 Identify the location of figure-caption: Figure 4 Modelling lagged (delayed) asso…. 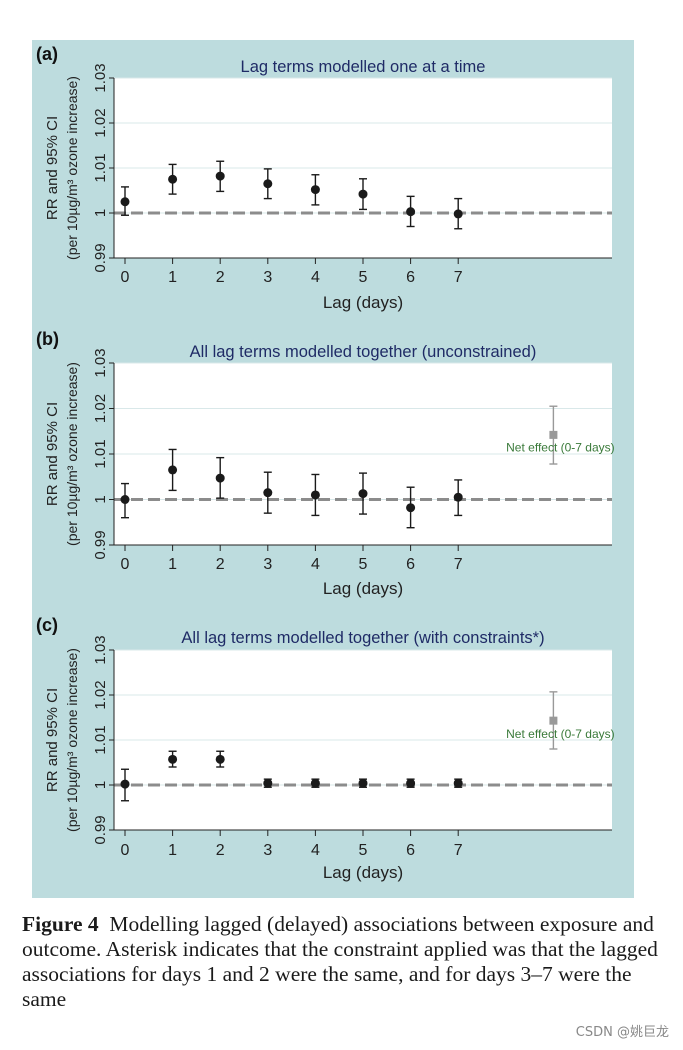
(342, 962).